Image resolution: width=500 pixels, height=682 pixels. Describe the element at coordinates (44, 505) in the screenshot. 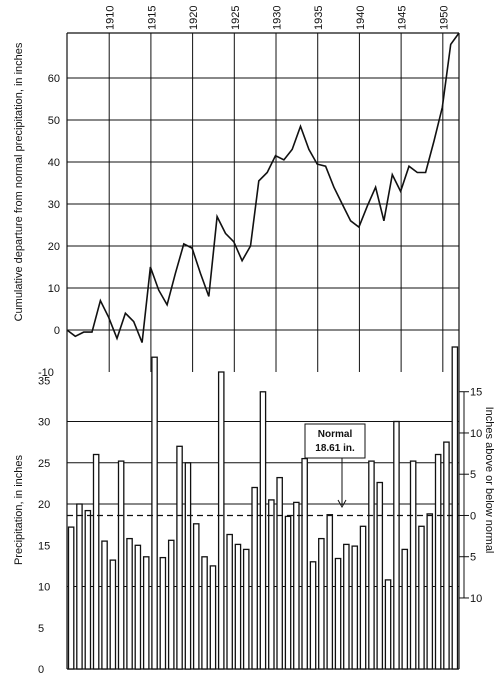

I see `precipitation-tick-label: 20` at that location.